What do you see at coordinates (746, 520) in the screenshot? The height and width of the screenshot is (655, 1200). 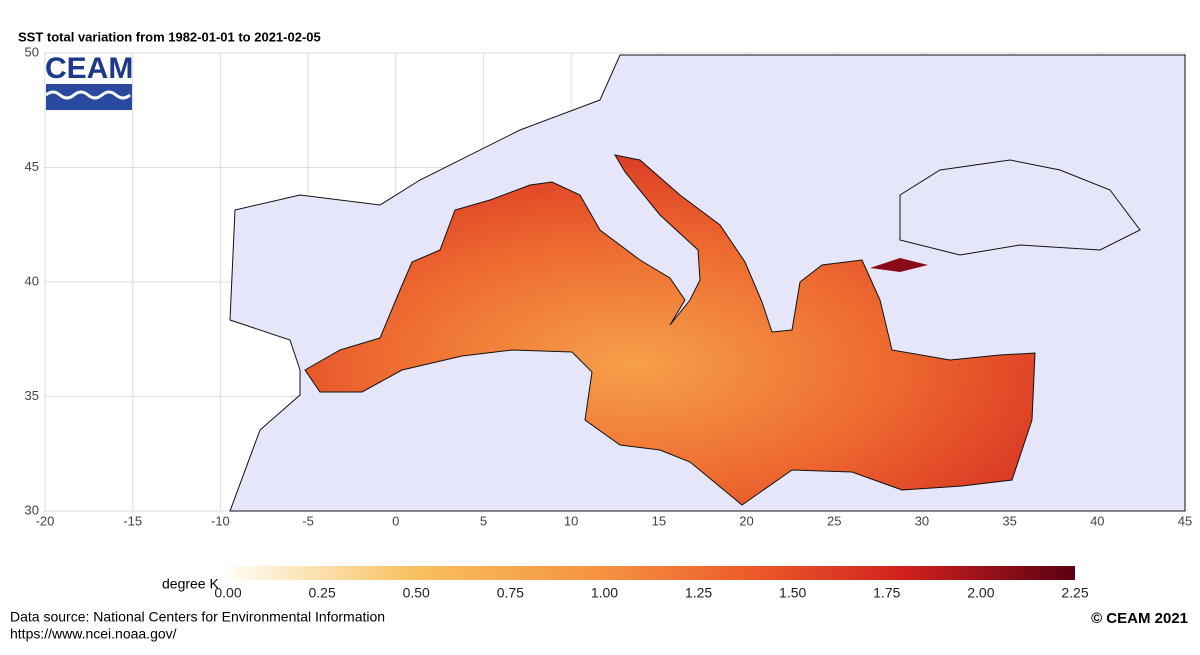 I see `x-tick-label: 20` at bounding box center [746, 520].